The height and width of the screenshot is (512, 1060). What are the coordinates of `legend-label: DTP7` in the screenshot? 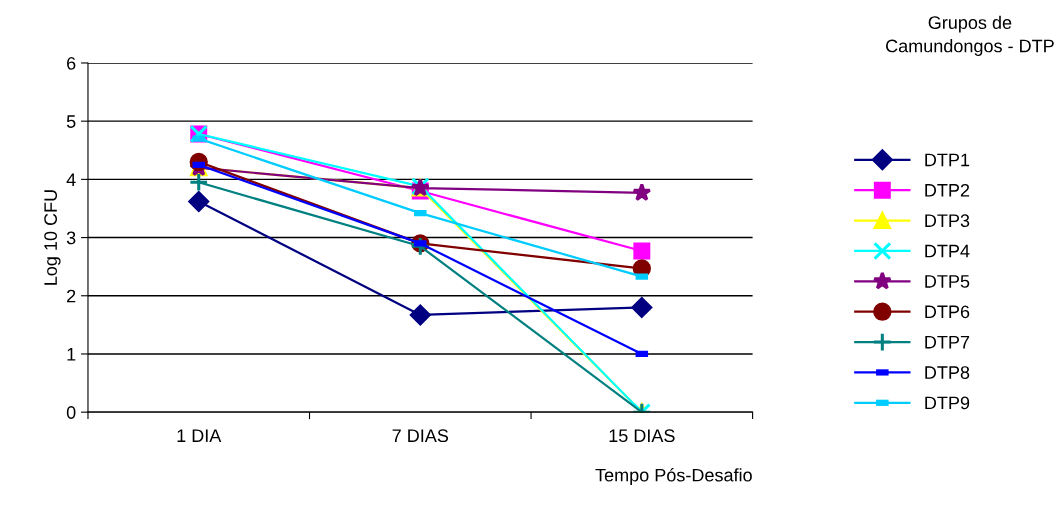 It's located at (947, 342).